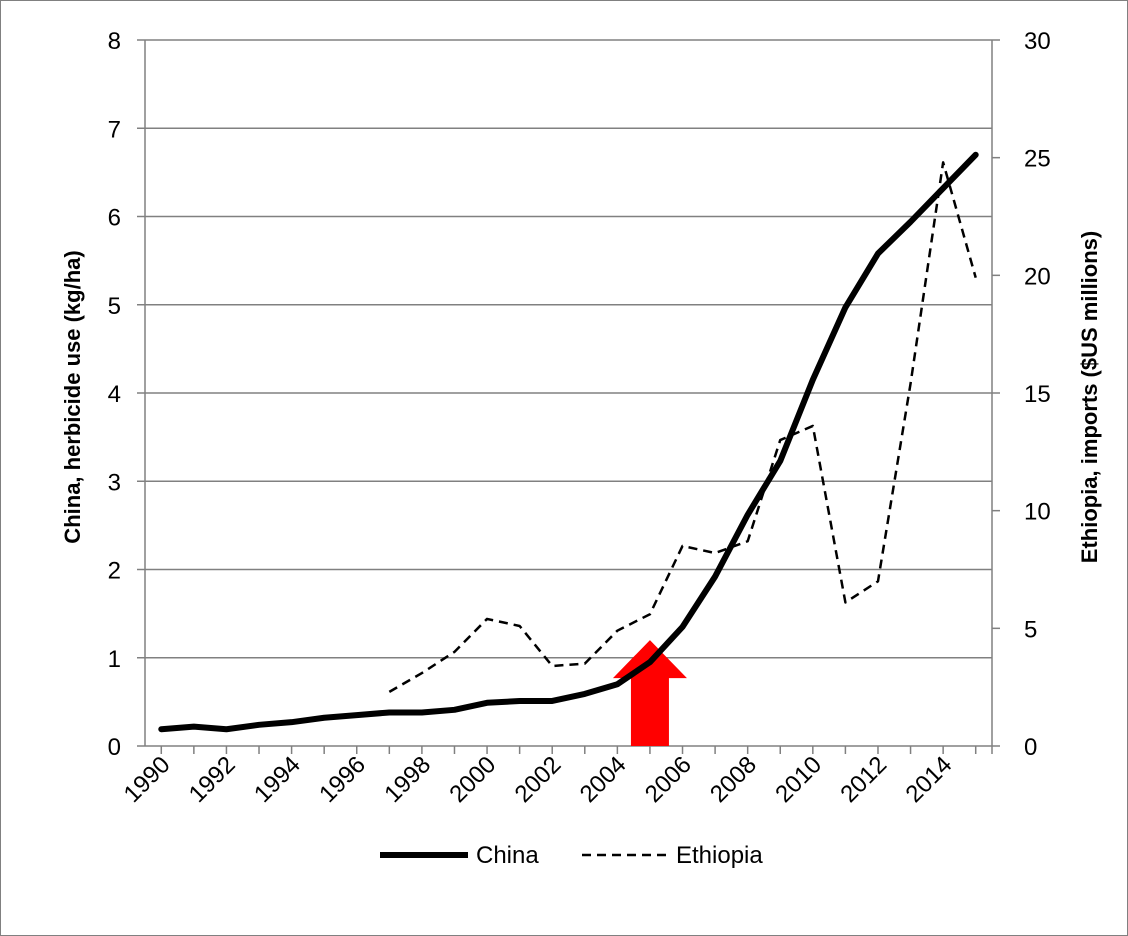 This screenshot has height=936, width=1128. Describe the element at coordinates (1037, 276) in the screenshot. I see `y-tick-label-right: 20` at that location.